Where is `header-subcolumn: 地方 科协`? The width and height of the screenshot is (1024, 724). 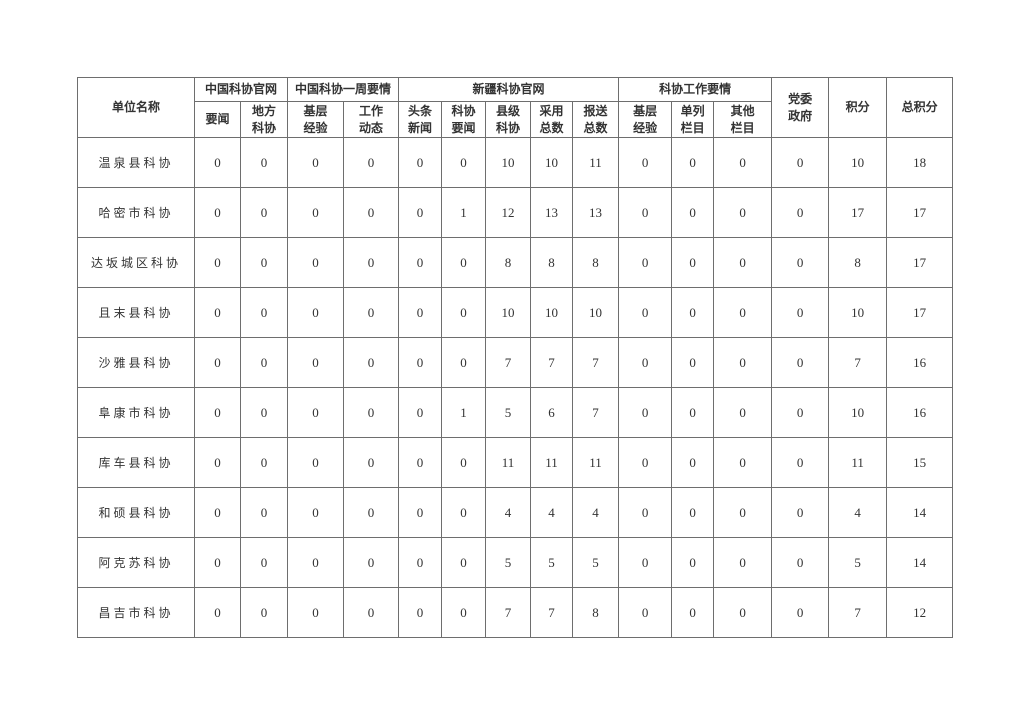 header-subcolumn: 地方 科协 is located at coordinates (264, 119).